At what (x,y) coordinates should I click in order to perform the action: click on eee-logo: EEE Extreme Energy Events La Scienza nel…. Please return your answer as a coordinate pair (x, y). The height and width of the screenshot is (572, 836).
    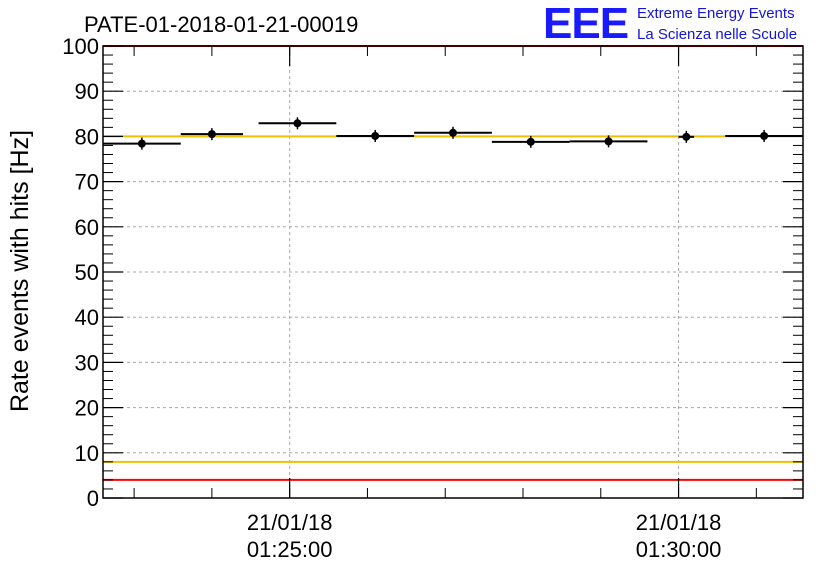
    Looking at the image, I should click on (670, 24).